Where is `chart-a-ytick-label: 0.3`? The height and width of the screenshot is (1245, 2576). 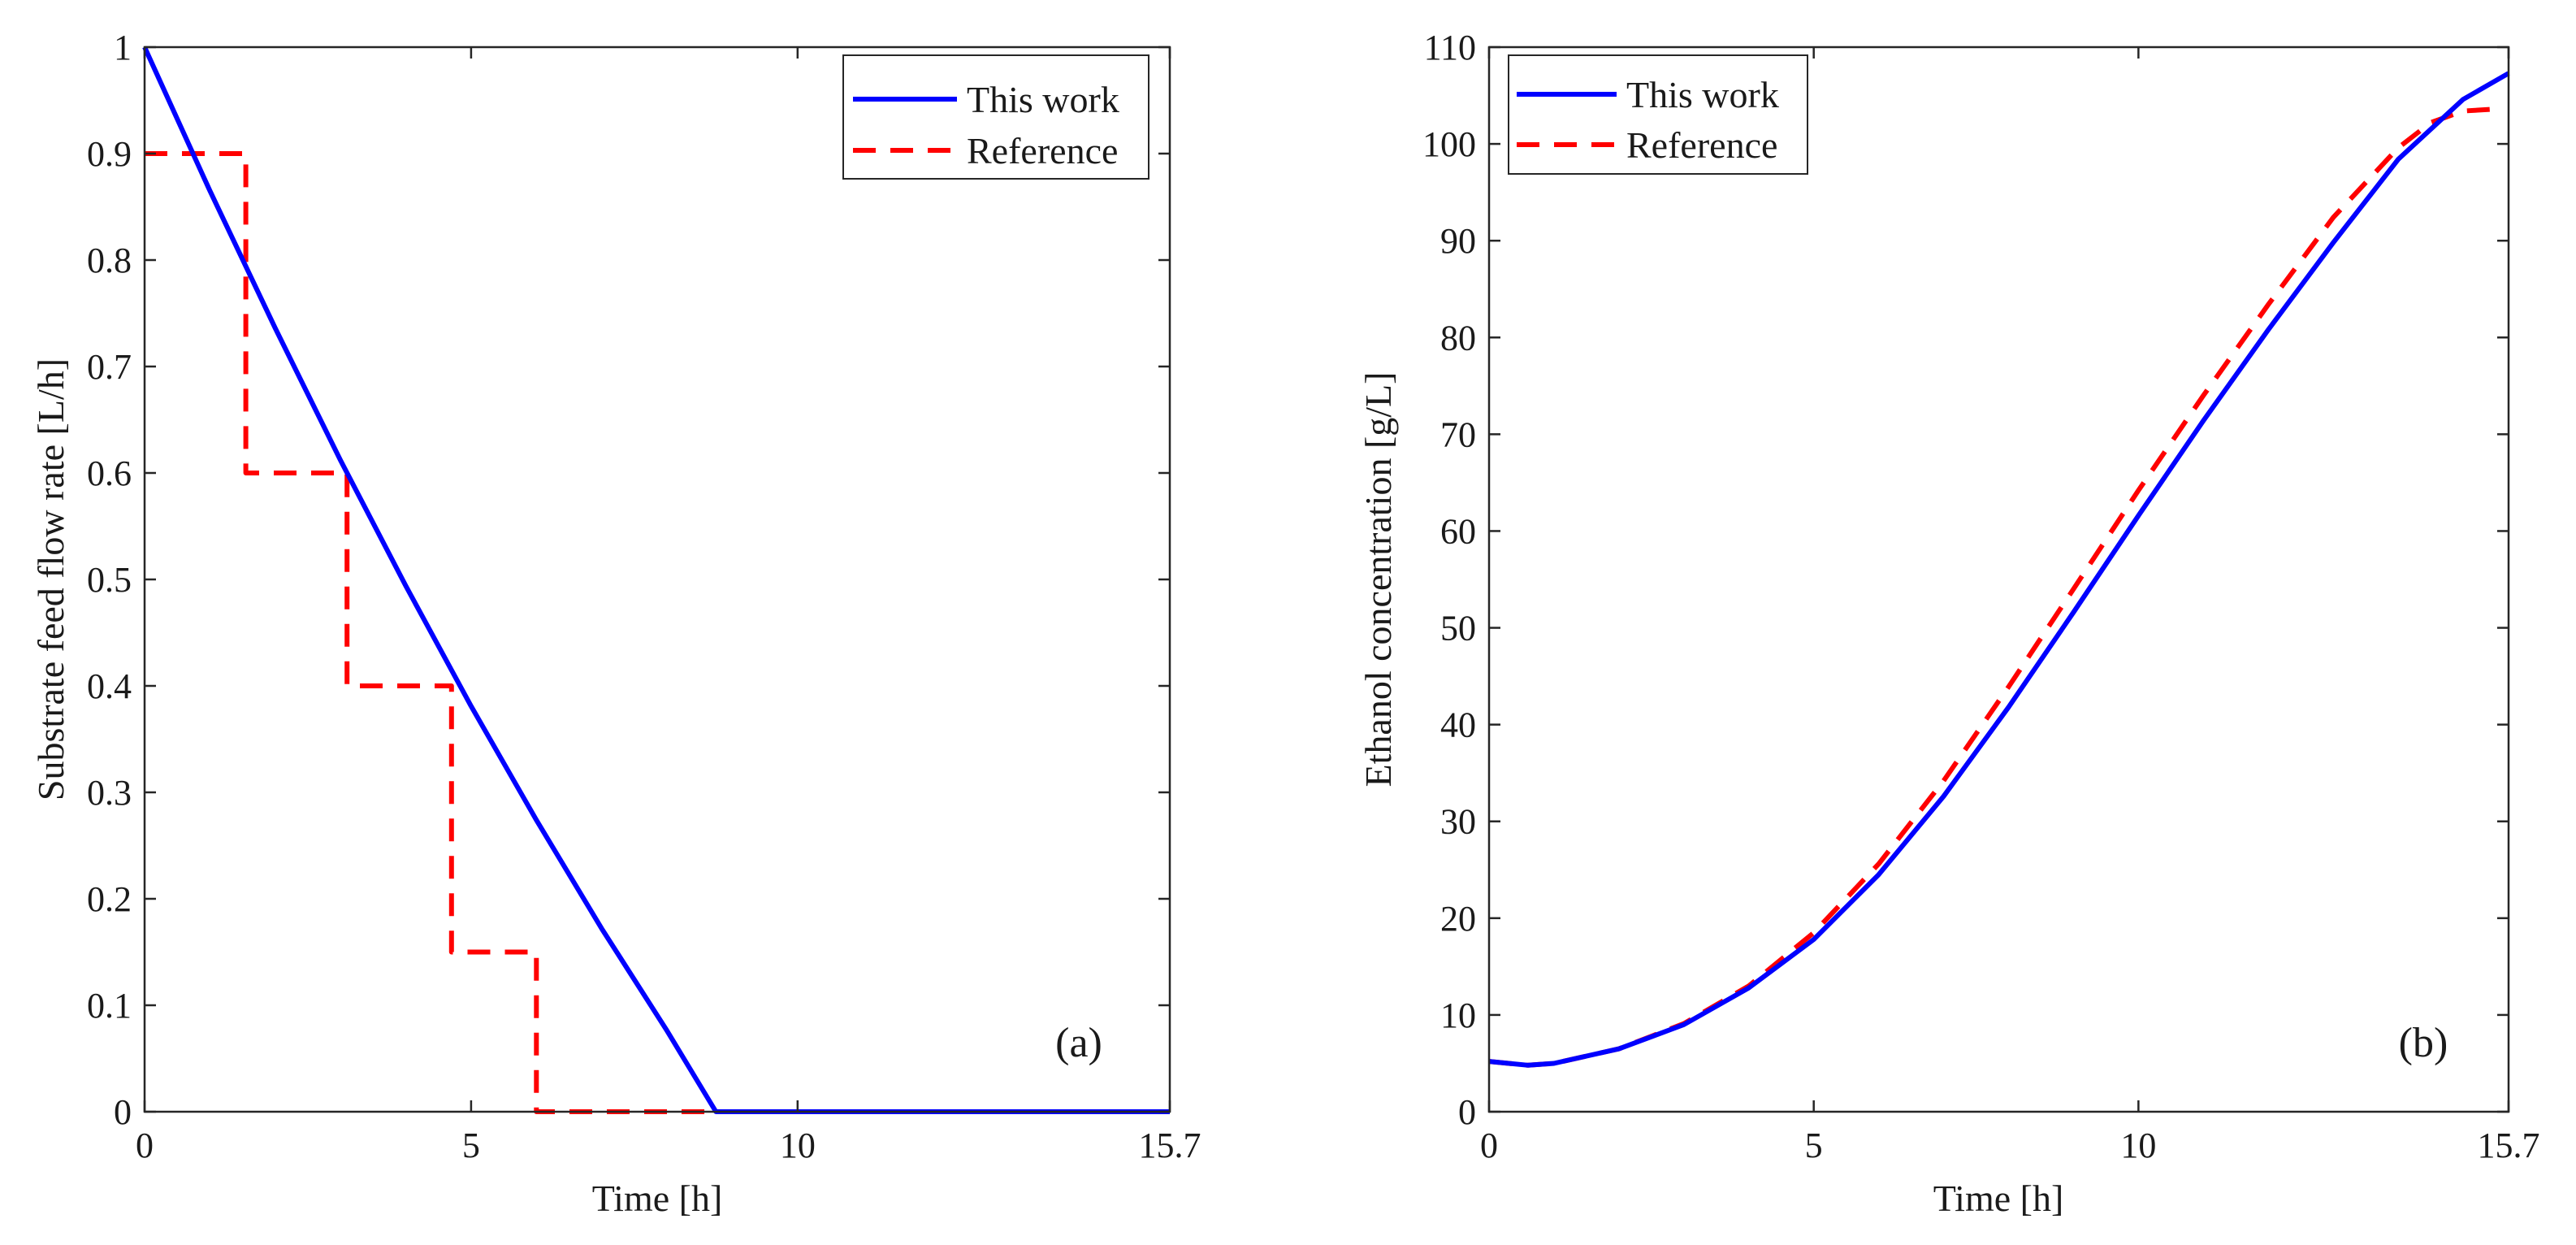 chart-a-ytick-label: 0.3 is located at coordinates (109, 793).